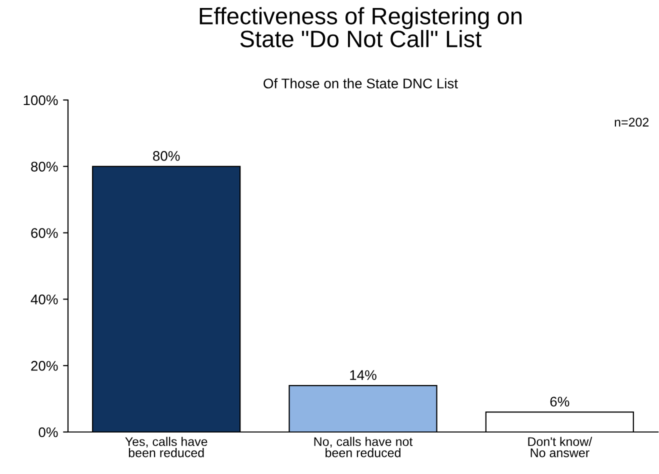  I want to click on y-tick-label: 100%, so click(41, 100).